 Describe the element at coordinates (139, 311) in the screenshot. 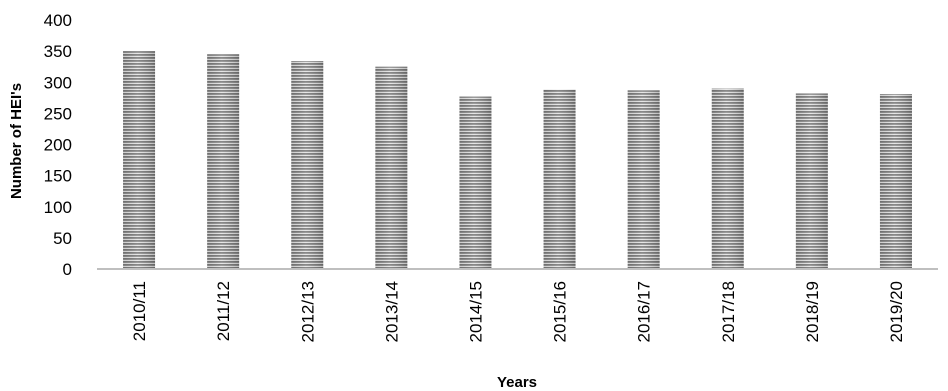

I see `x-tick-label: 2010/11` at that location.